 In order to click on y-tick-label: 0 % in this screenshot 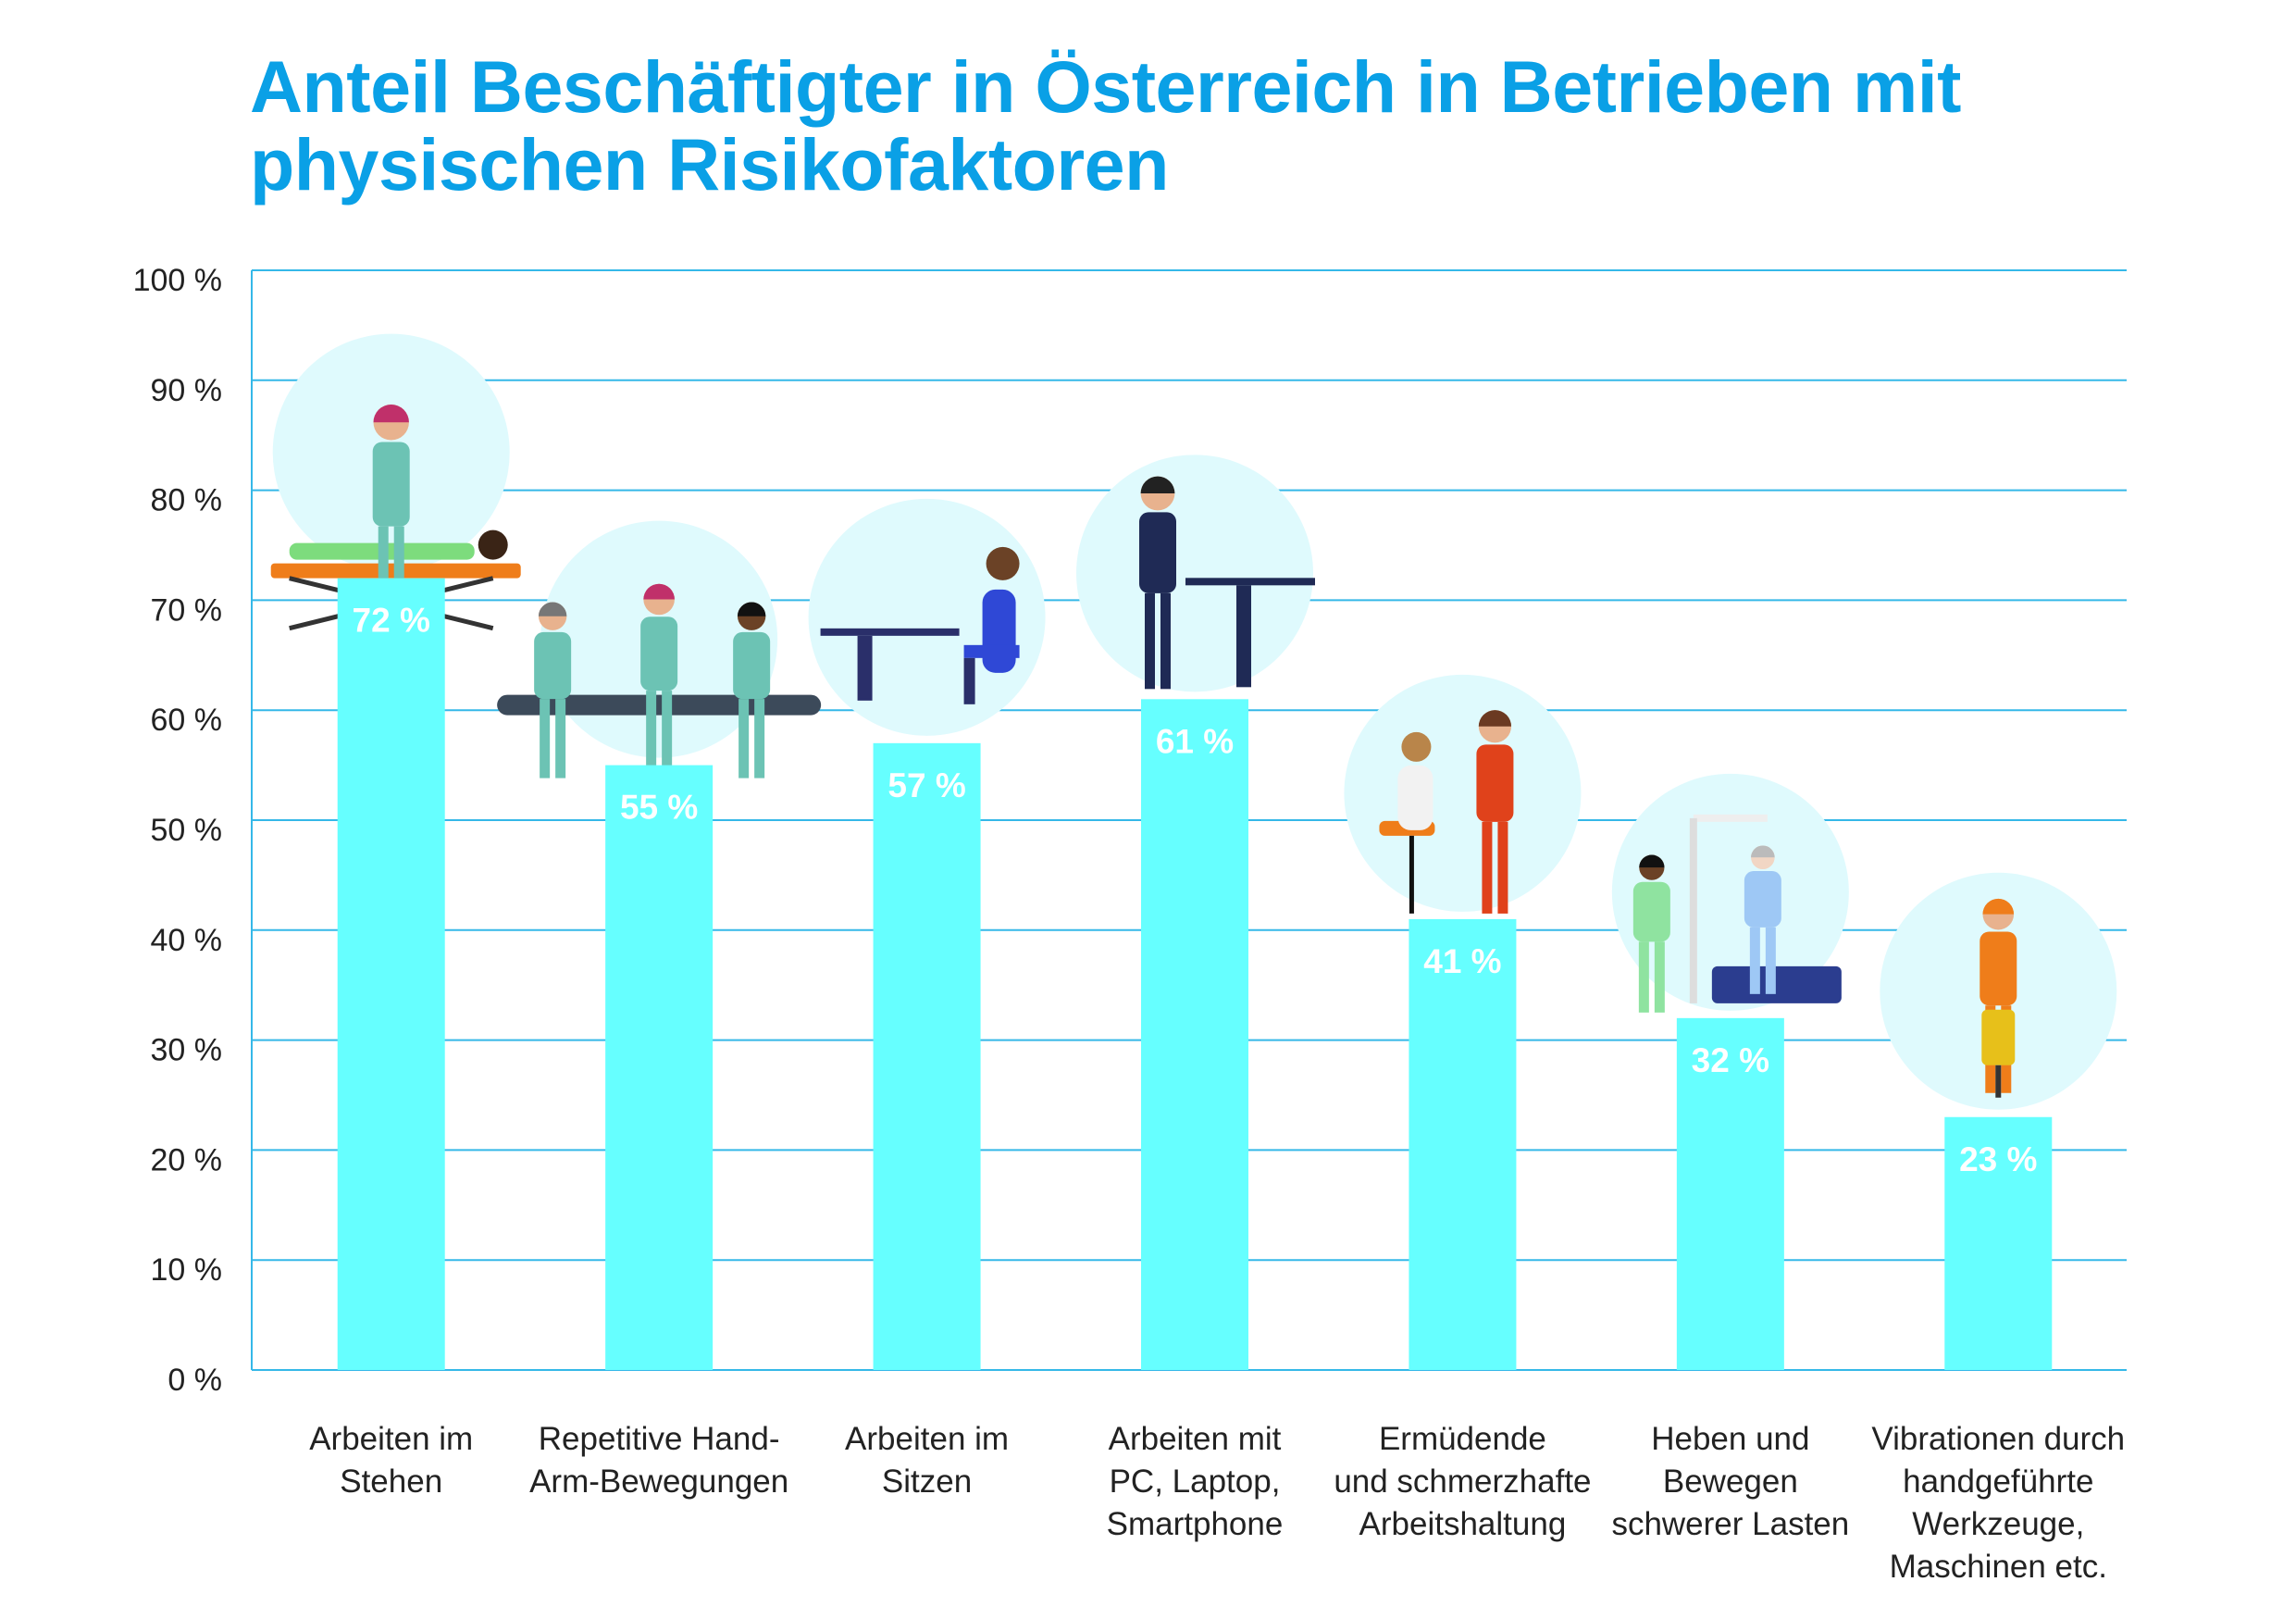, I will do `click(195, 1381)`.